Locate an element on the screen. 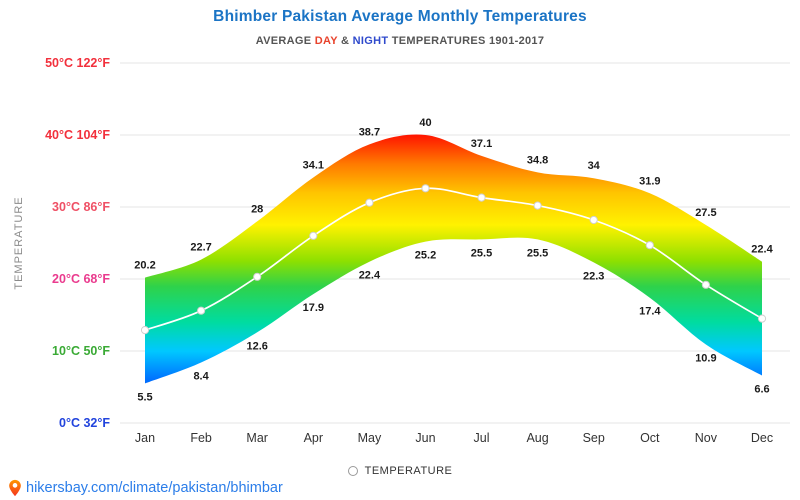 The width and height of the screenshot is (800, 500). footer-link: hikersbay.com/climate/pakistan/bhimbar is located at coordinates (145, 488).